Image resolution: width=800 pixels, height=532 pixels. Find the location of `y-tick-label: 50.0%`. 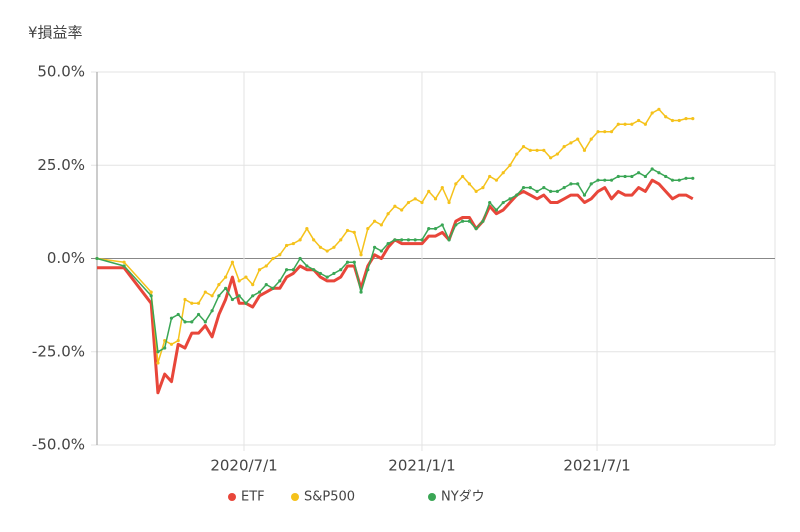

y-tick-label: 50.0% is located at coordinates (61, 72).